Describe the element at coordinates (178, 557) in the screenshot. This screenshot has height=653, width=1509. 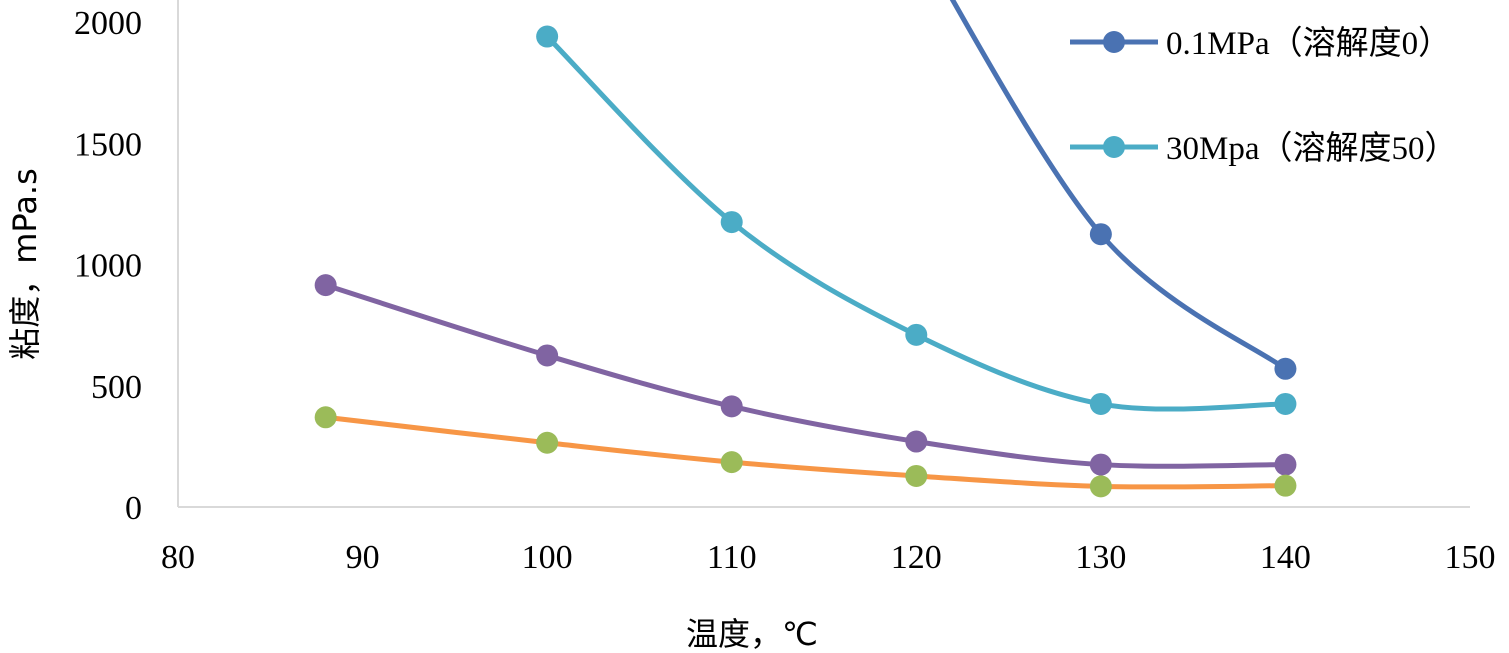
I see `x-tick-label: 80` at that location.